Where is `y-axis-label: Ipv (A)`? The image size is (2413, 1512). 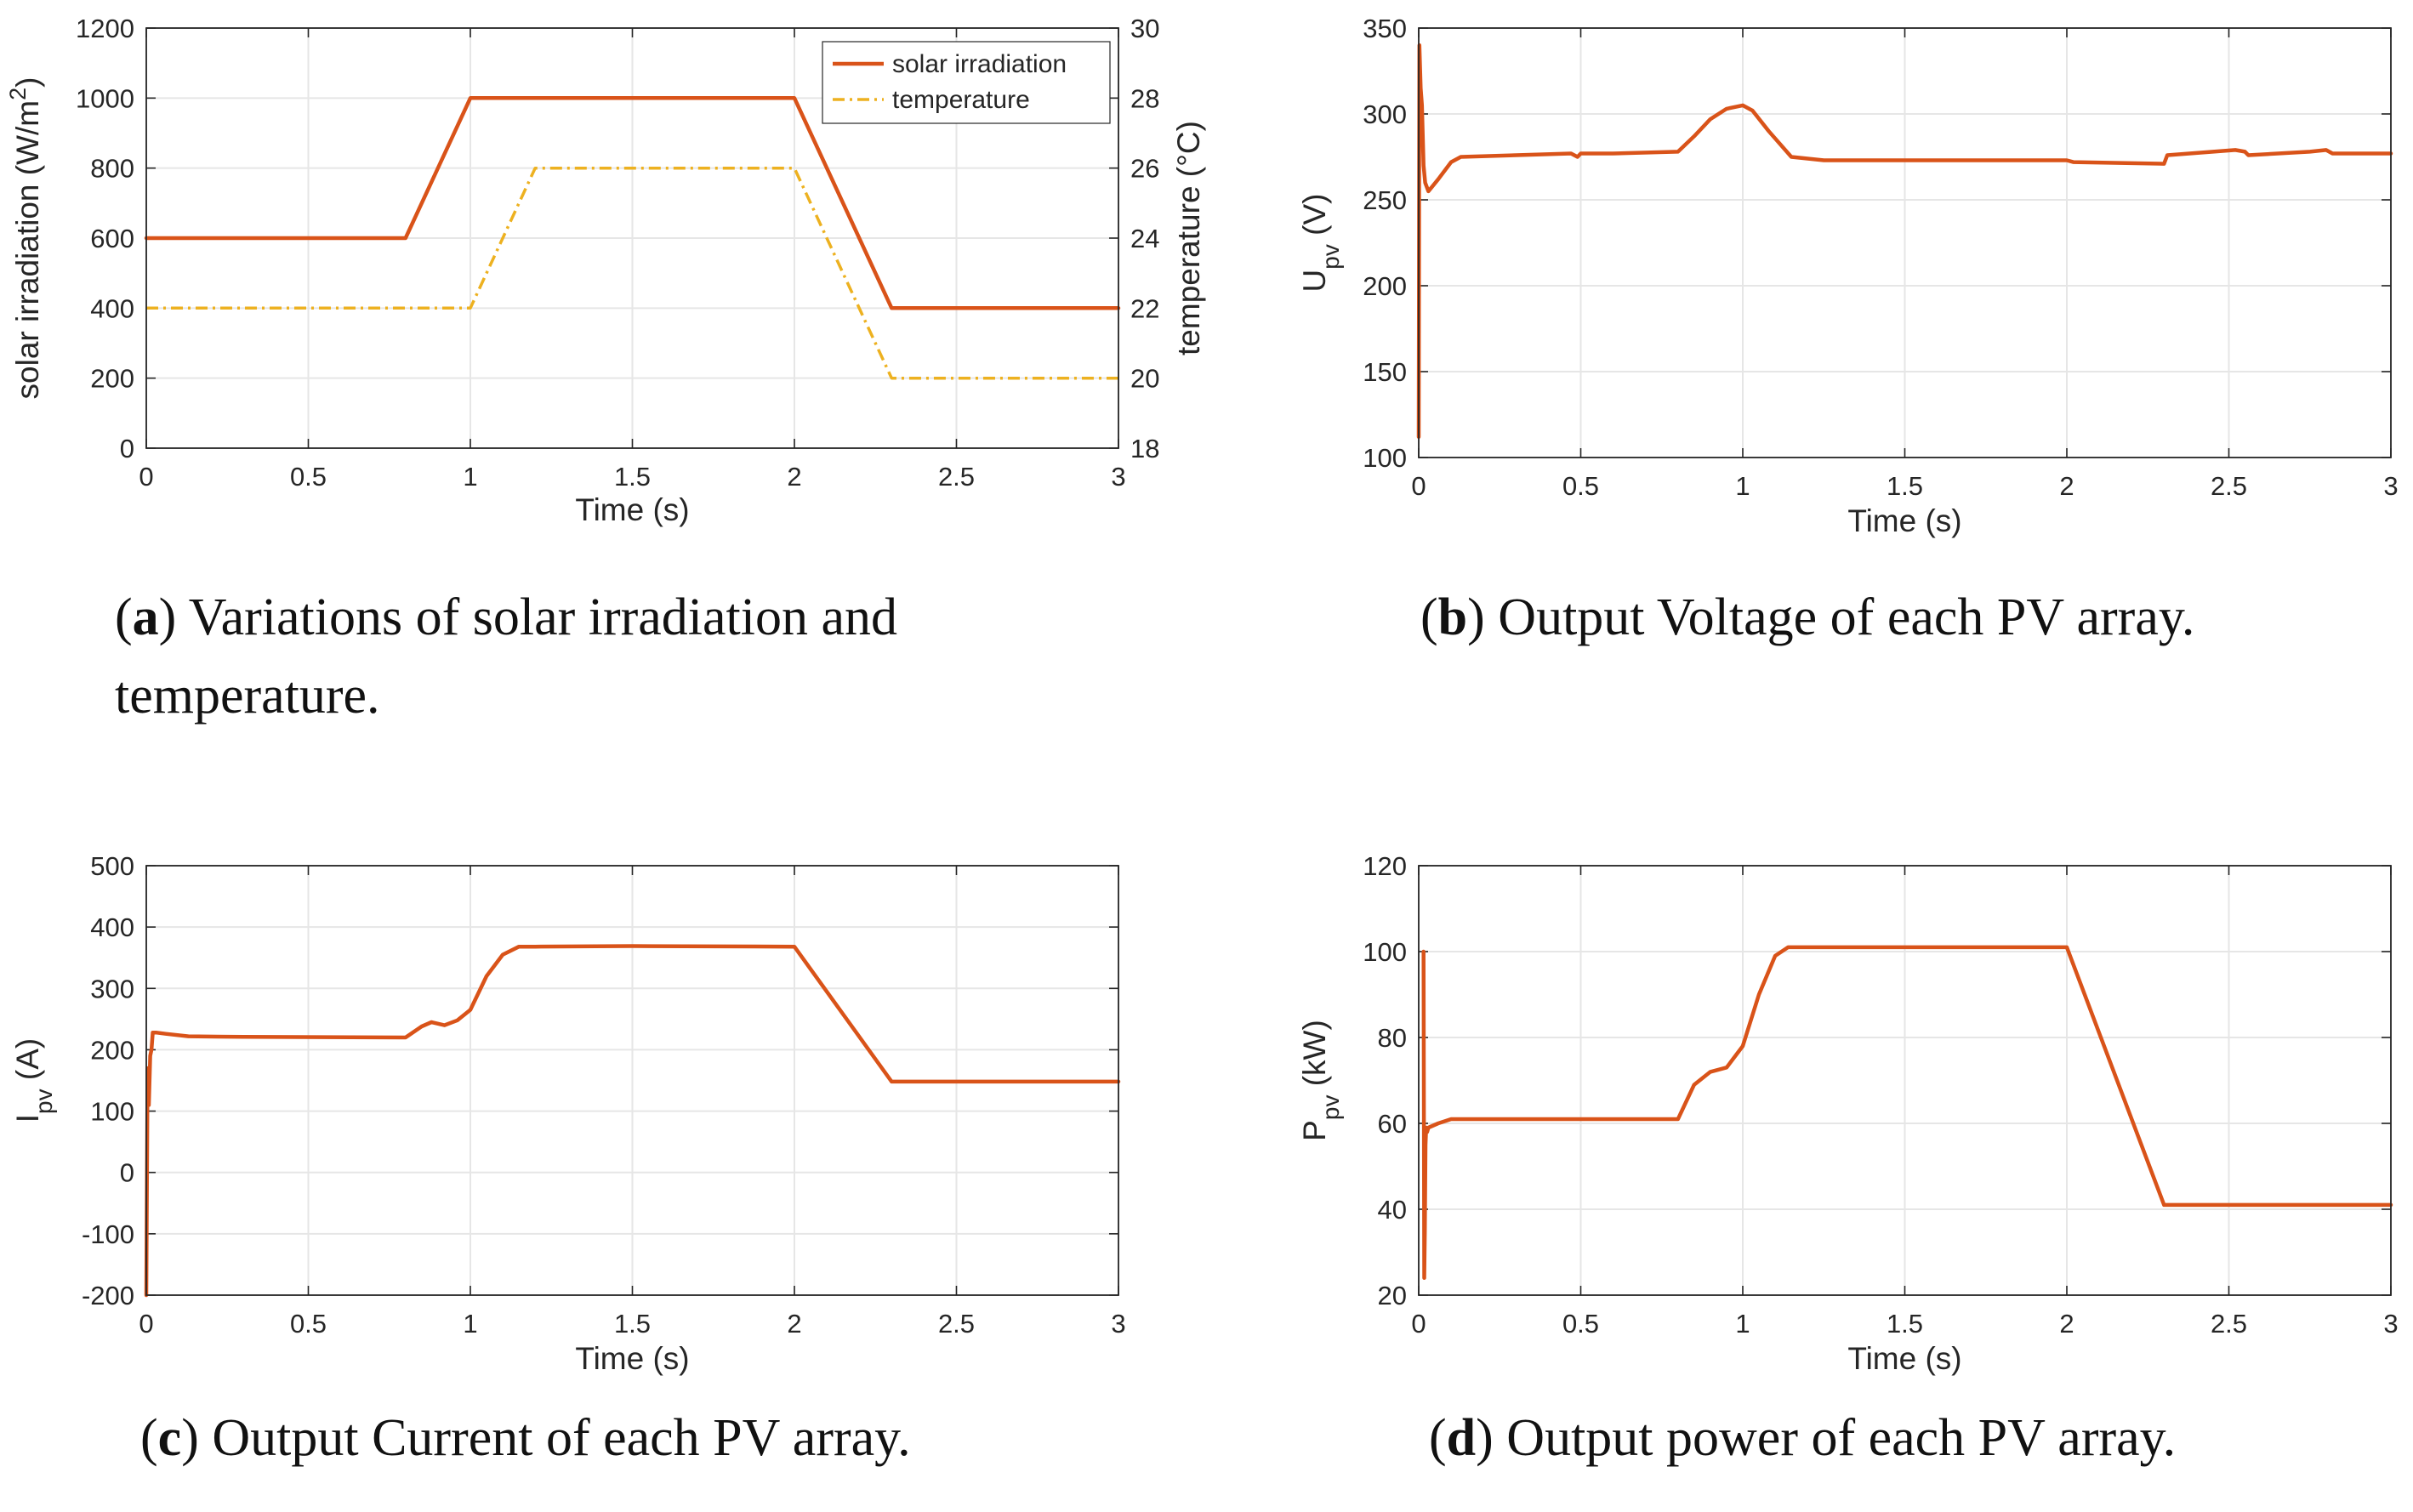 y-axis-label: Ipv (A) is located at coordinates (33, 1080).